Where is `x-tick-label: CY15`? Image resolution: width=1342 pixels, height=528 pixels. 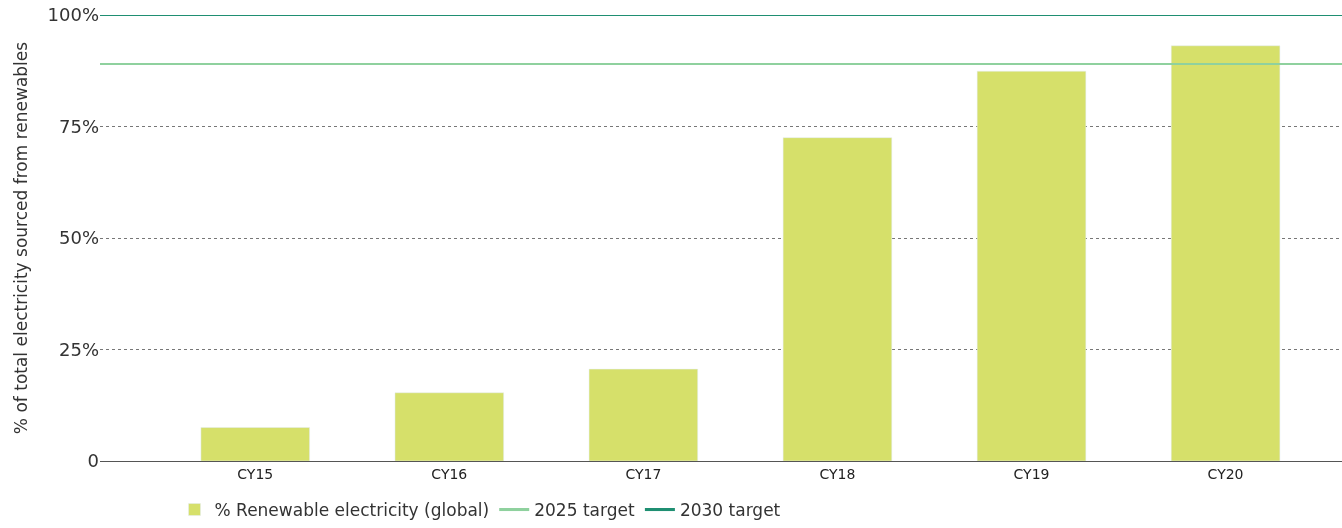 x-tick-label: CY15 is located at coordinates (255, 473).